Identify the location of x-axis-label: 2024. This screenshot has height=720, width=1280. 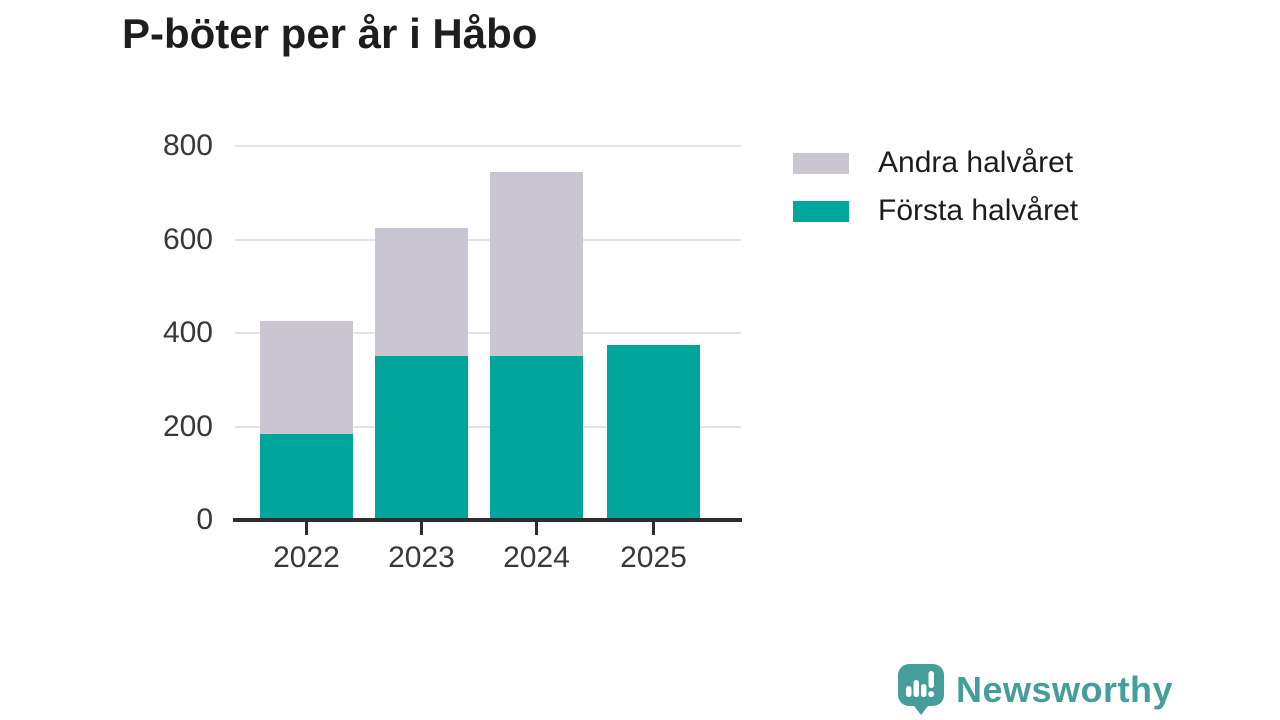
(536, 557).